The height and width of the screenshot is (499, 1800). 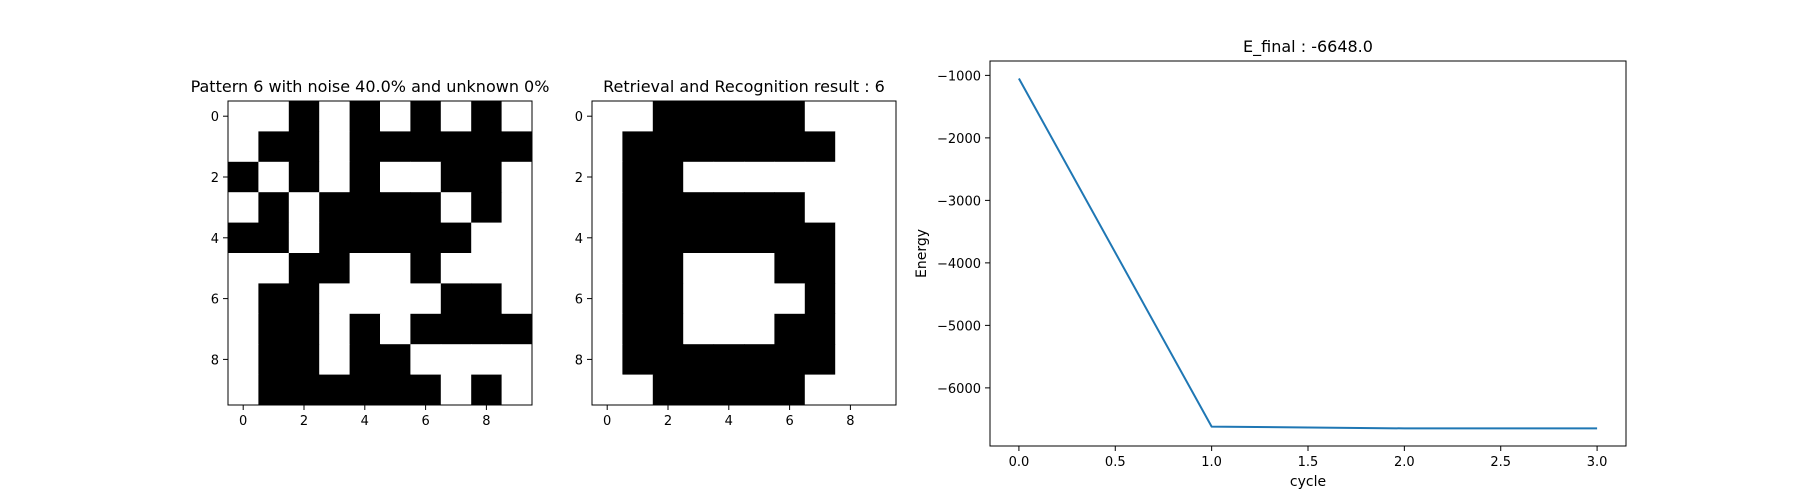 What do you see at coordinates (1597, 462) in the screenshot?
I see `x-tick-label: 3.0` at bounding box center [1597, 462].